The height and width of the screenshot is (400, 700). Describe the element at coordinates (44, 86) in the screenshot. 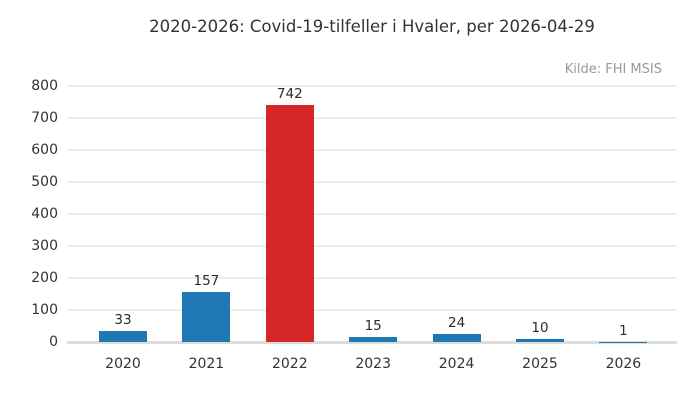

I see `y-tick-label: 800` at that location.